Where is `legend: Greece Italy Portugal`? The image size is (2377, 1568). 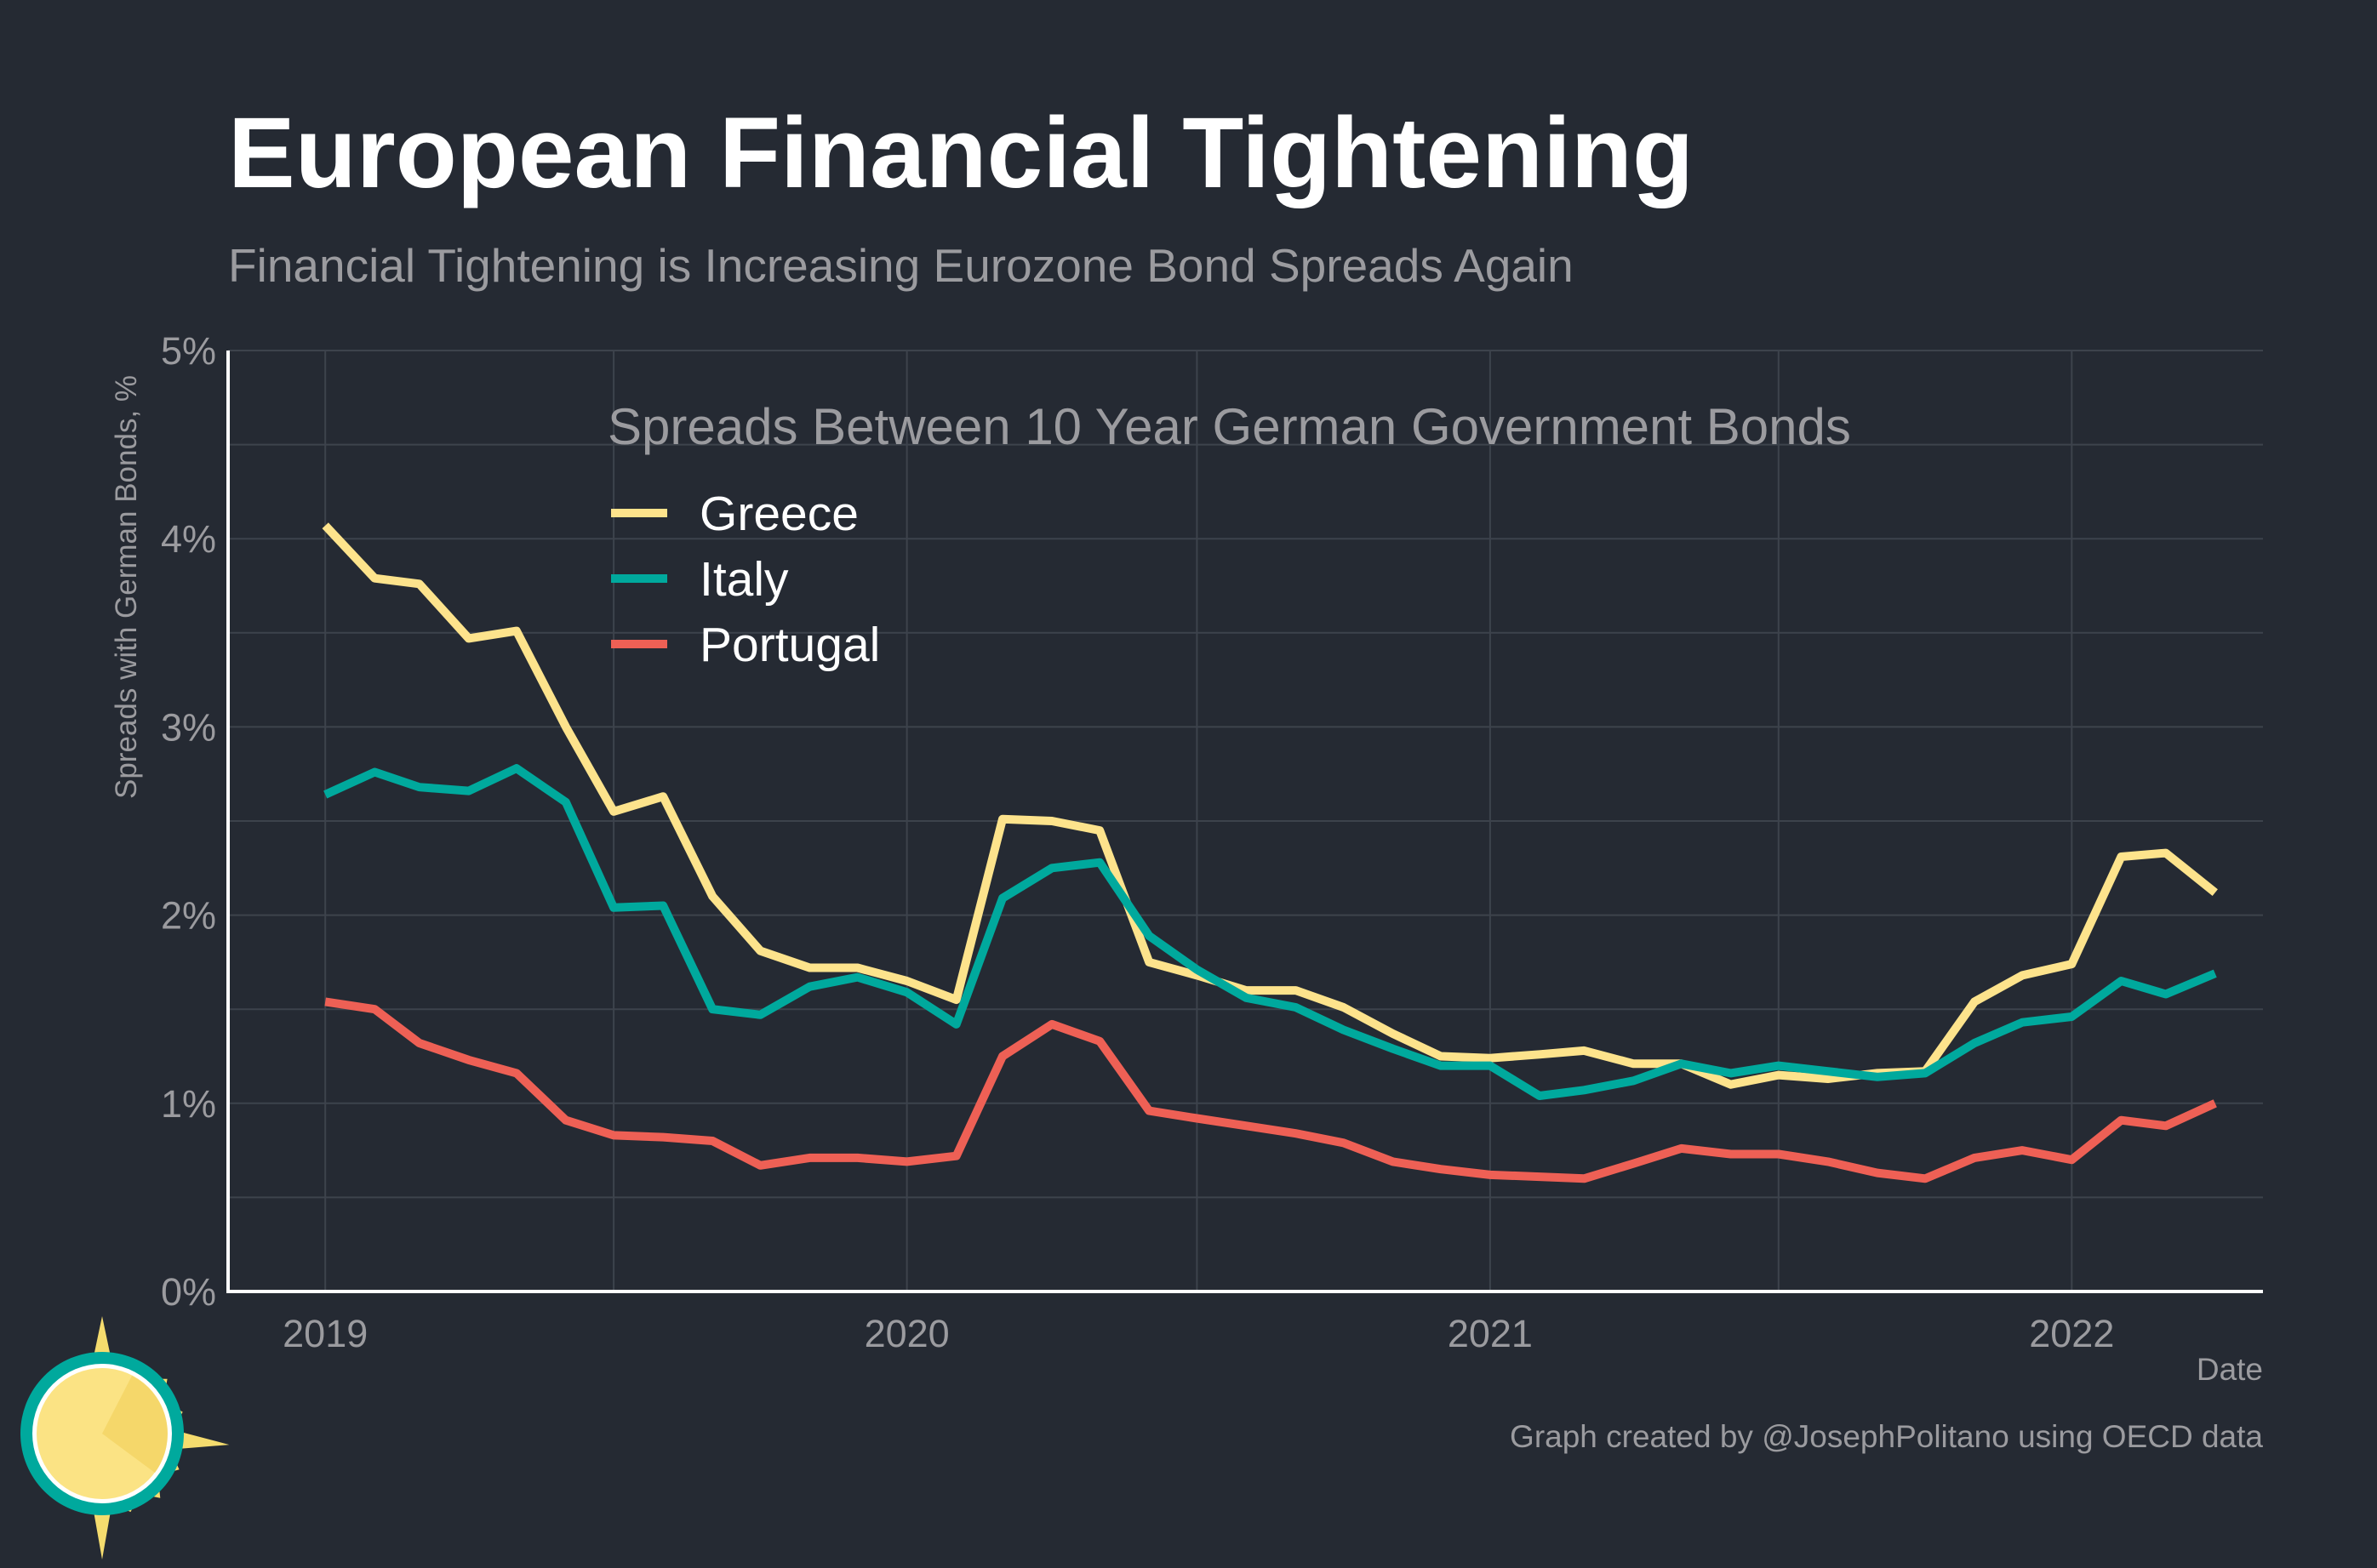 legend: Greece Italy Portugal is located at coordinates (745, 579).